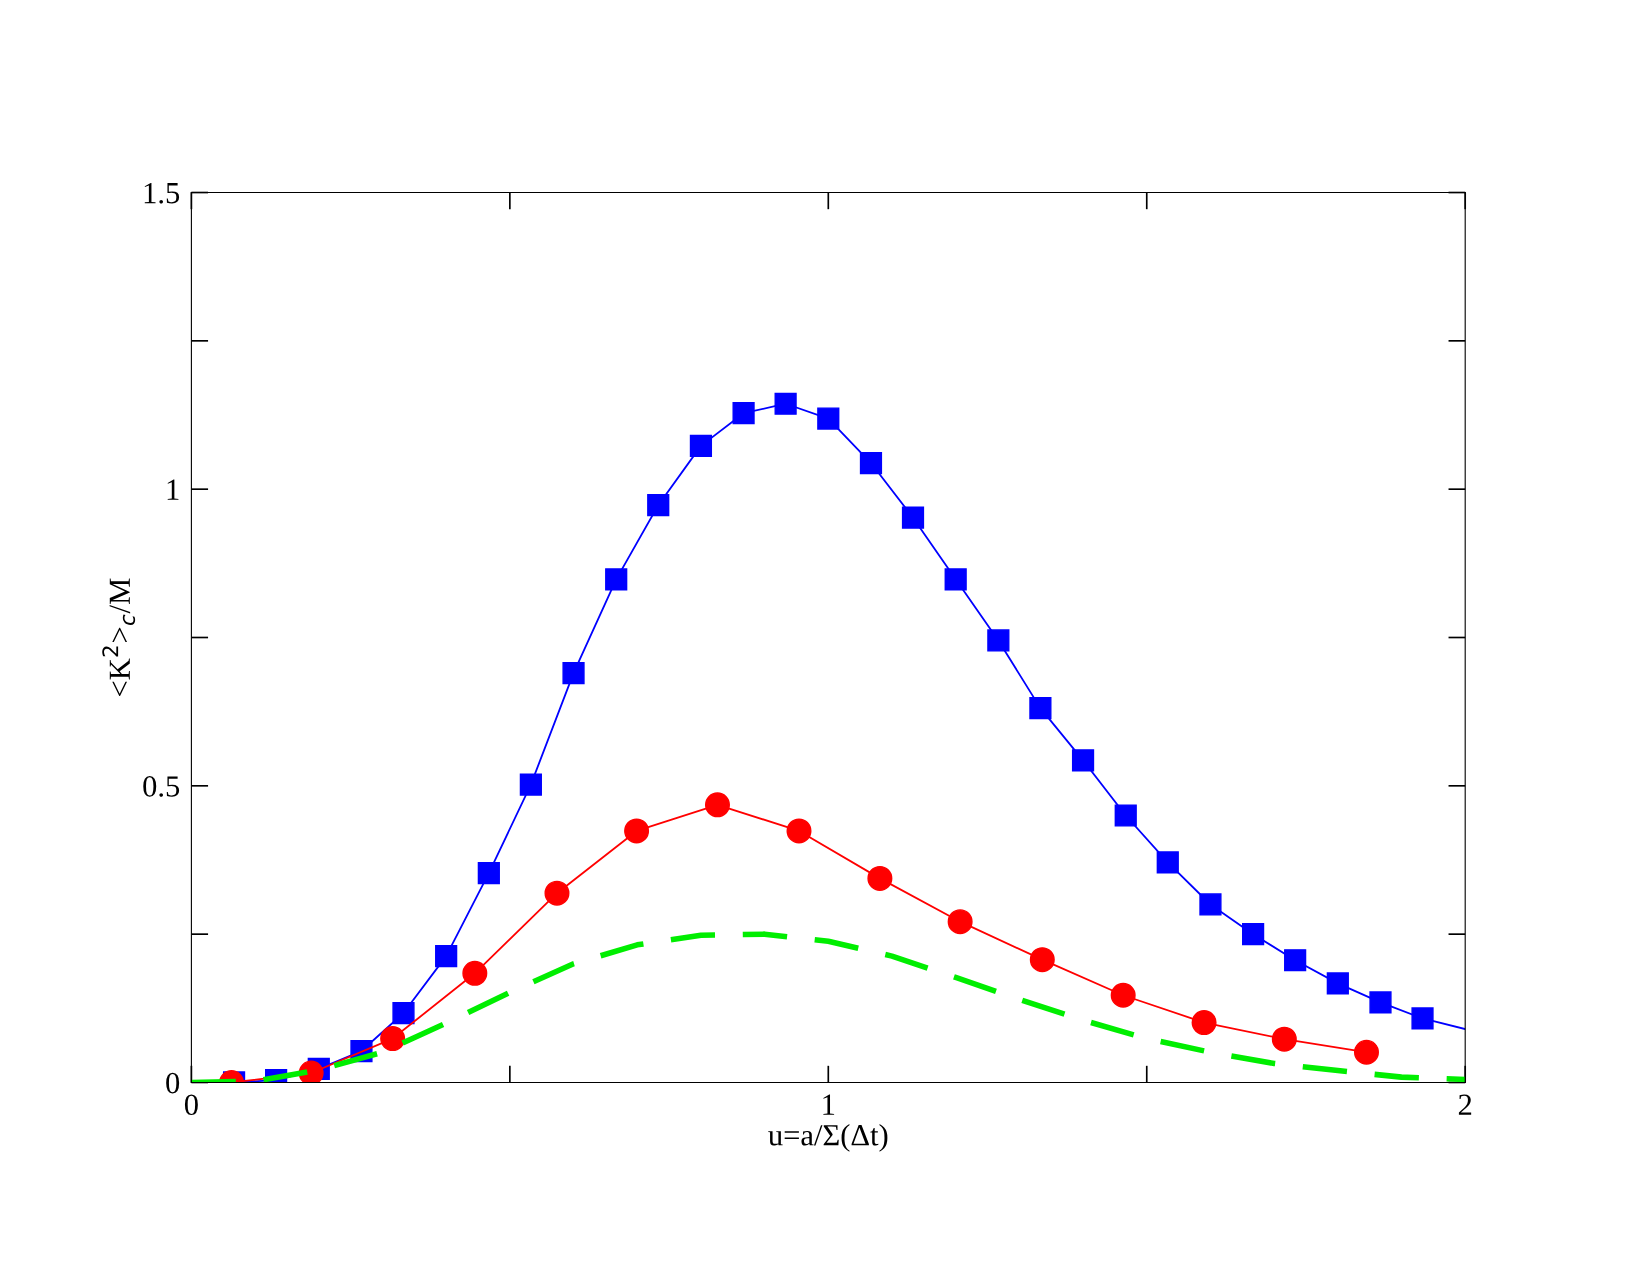 The image size is (1650, 1275). I want to click on y-tick-label: 0.5, so click(161, 786).